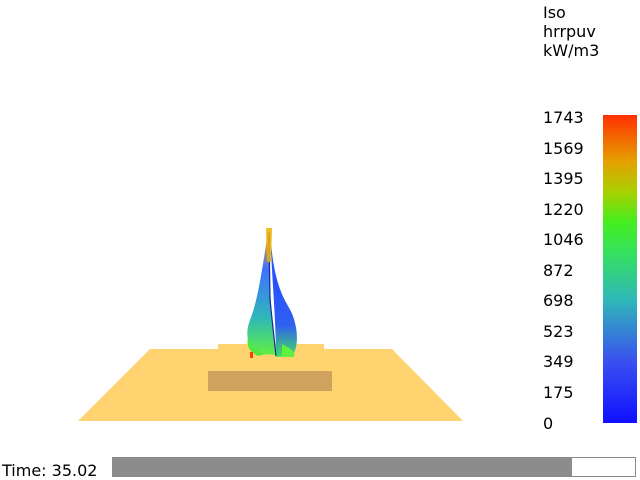  Describe the element at coordinates (343, 467) in the screenshot. I see `time-progress-fill` at that location.